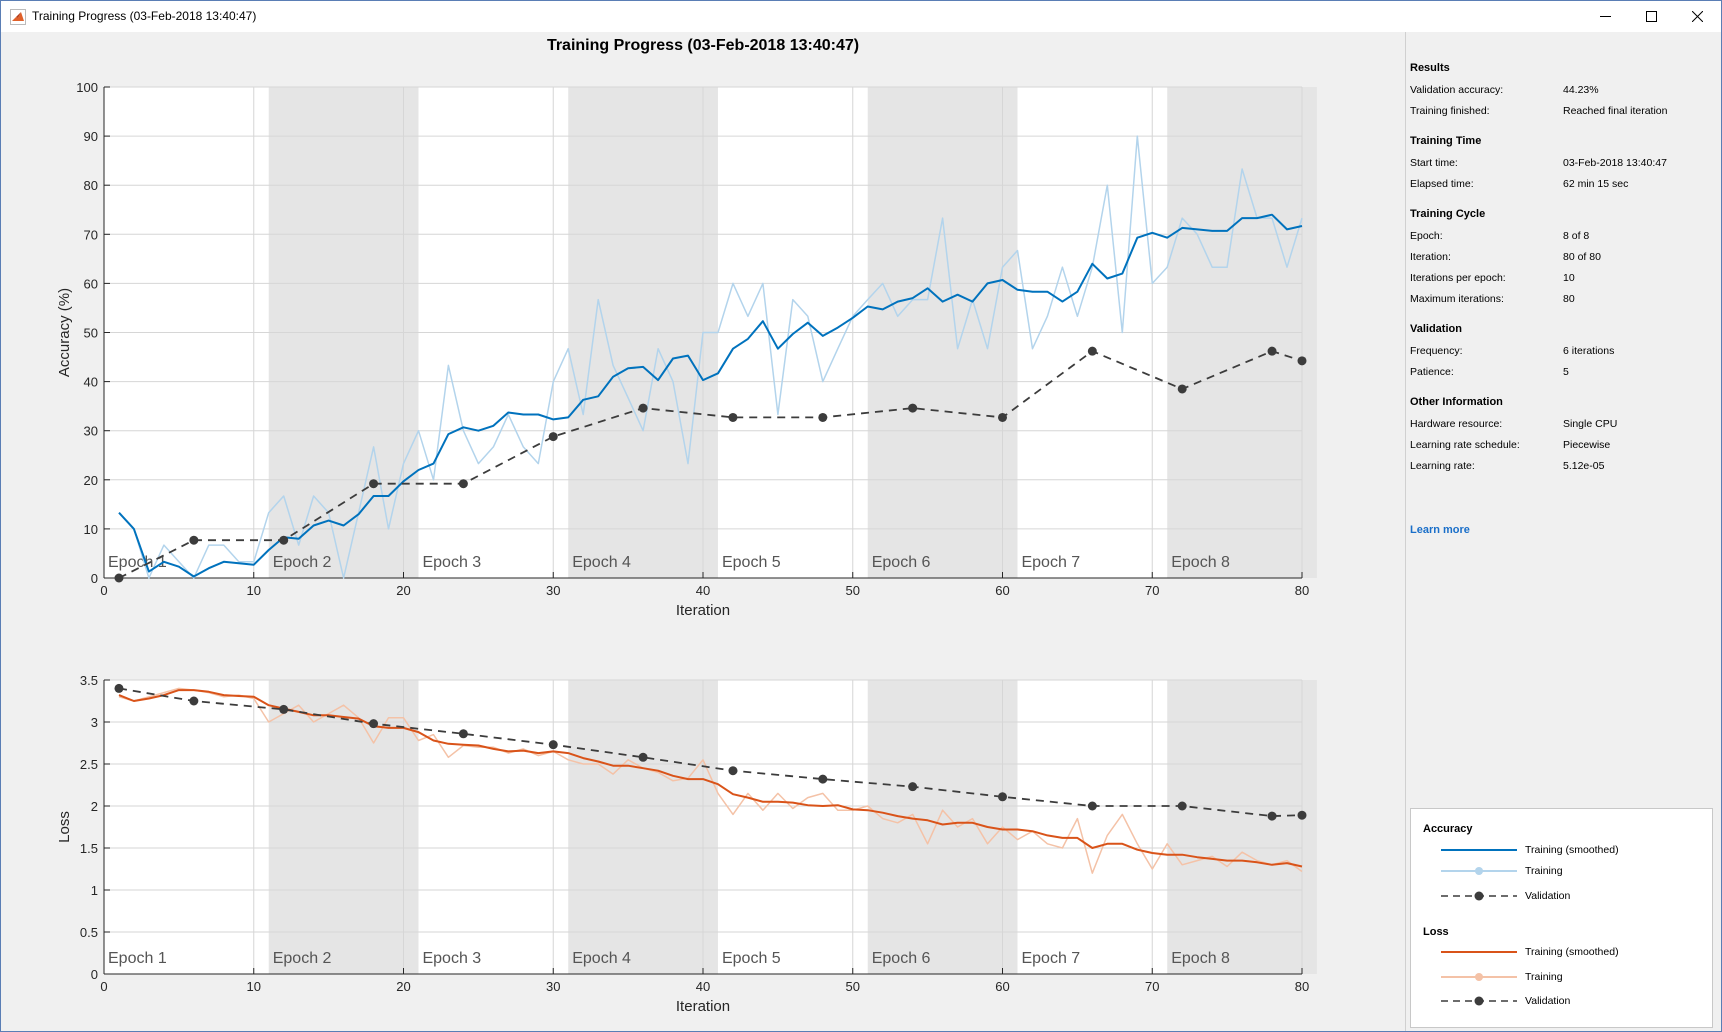 This screenshot has width=1722, height=1032. Describe the element at coordinates (1430, 68) in the screenshot. I see `results-heading: Results` at that location.